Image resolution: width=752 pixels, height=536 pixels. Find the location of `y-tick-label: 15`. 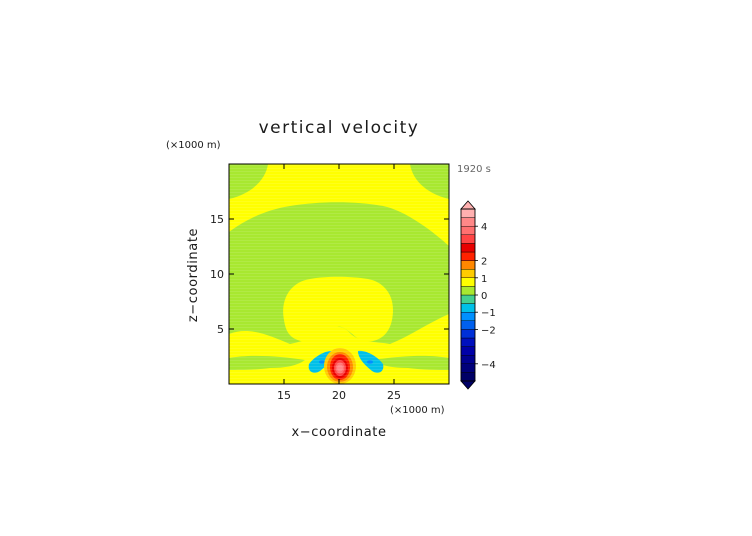

y-tick-label: 15 is located at coordinates (217, 219).